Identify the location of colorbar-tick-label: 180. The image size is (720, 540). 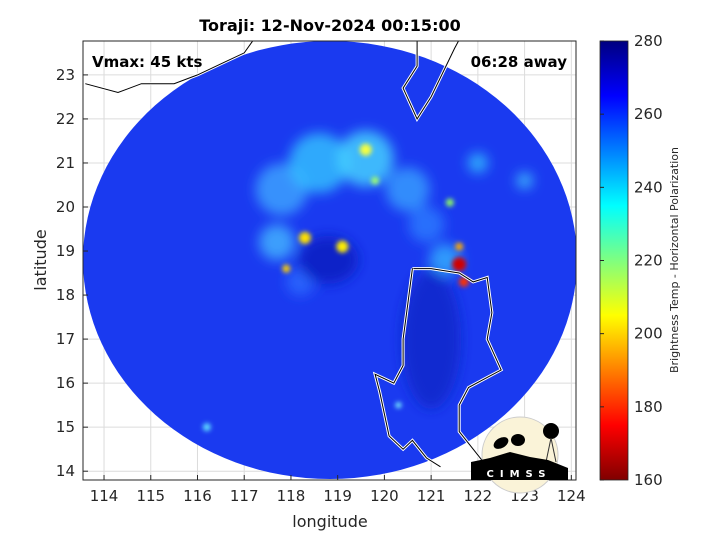
(648, 407).